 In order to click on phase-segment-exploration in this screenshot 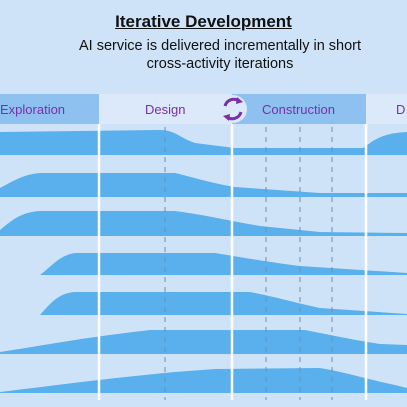, I will do `click(49, 109)`.